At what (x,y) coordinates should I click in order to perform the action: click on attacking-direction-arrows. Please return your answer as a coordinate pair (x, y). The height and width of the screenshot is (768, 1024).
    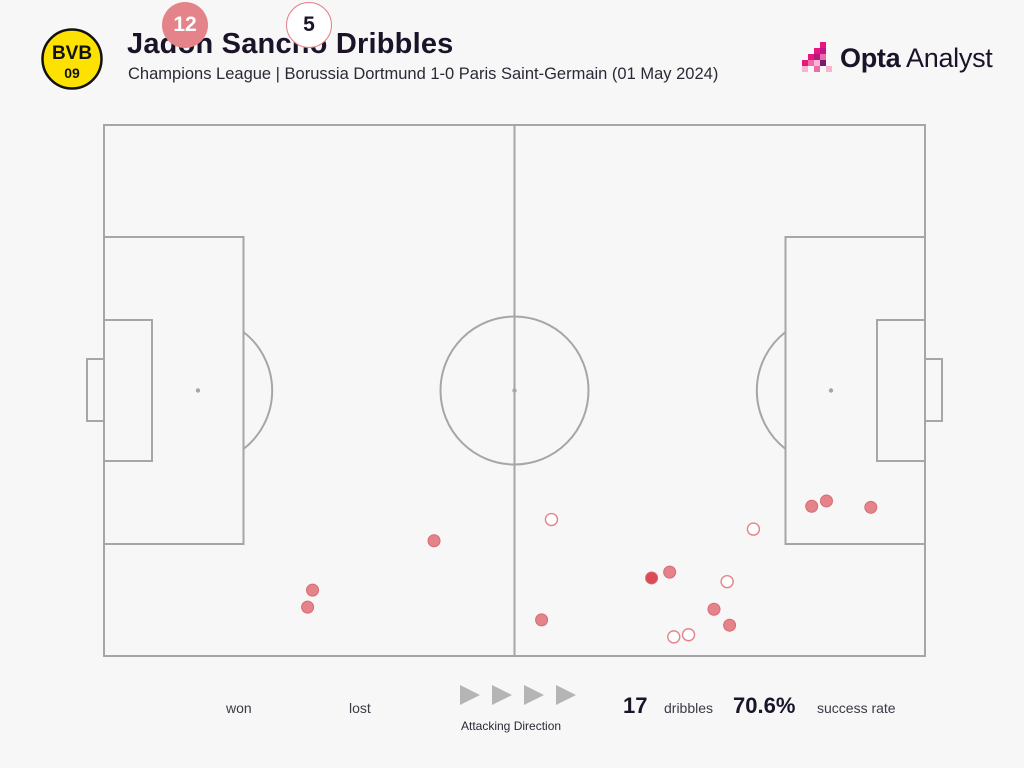
    Looking at the image, I should click on (518, 695).